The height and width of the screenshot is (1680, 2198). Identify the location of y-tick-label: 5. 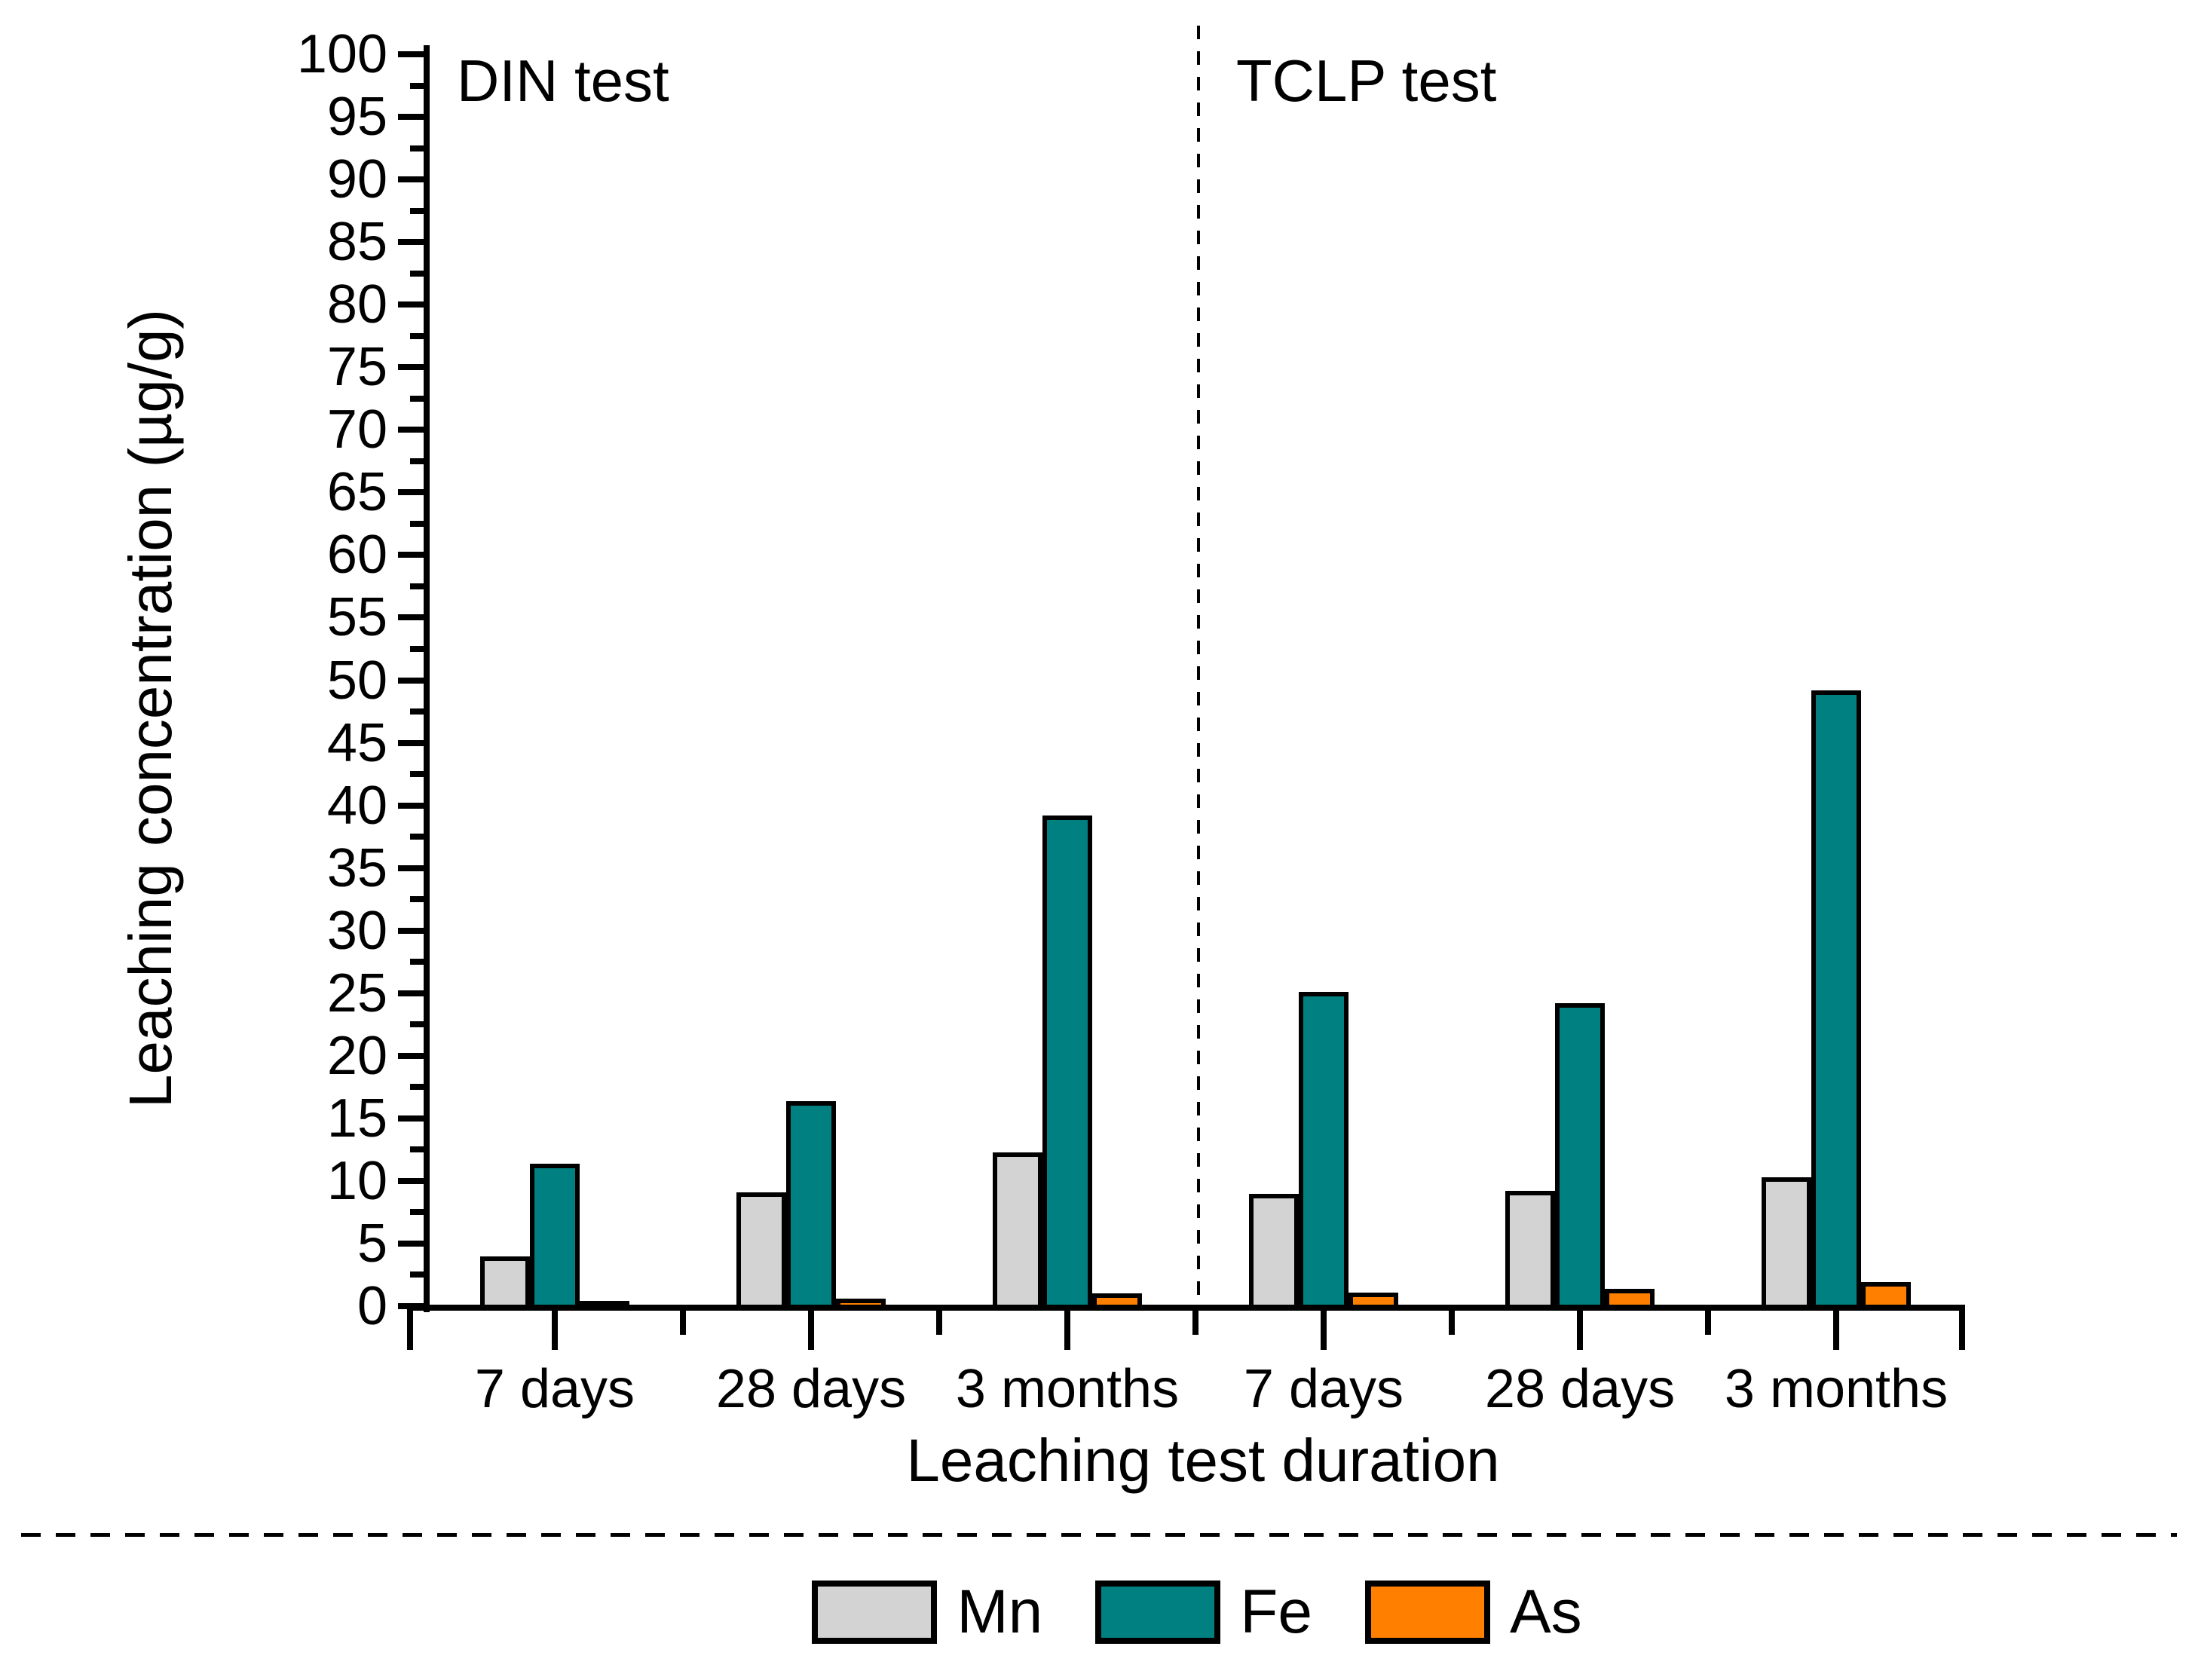
(372, 1243).